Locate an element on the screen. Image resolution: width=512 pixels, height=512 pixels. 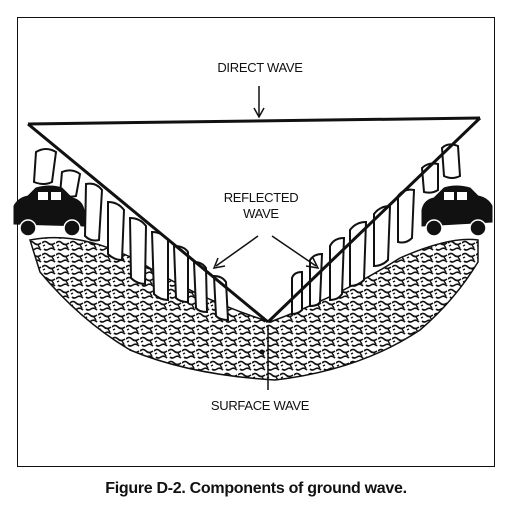
reflected-wave-arrows is located at coordinates (266, 252).